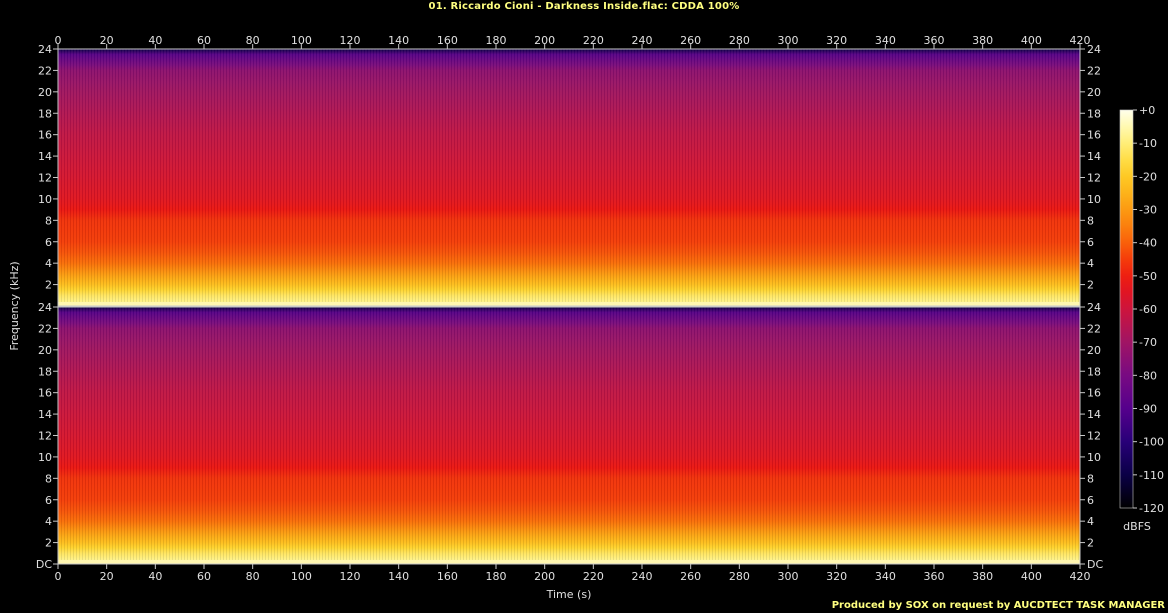  I want to click on x-tick-label-top: 320, so click(836, 40).